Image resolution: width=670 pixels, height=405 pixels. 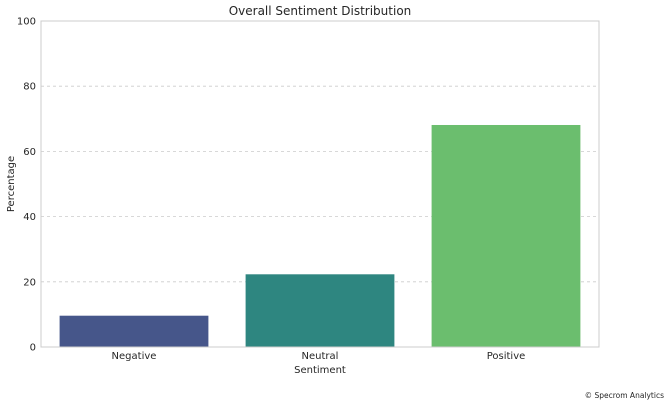 I want to click on x-tick-label-neutral: Neutral, so click(x=320, y=356).